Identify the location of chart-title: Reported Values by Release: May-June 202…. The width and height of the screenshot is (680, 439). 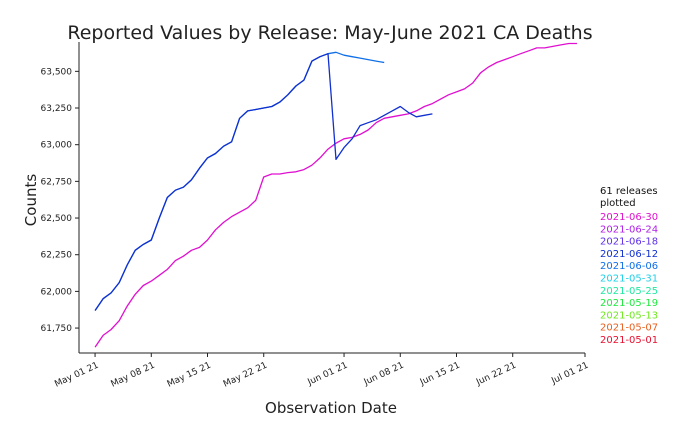
(329, 33).